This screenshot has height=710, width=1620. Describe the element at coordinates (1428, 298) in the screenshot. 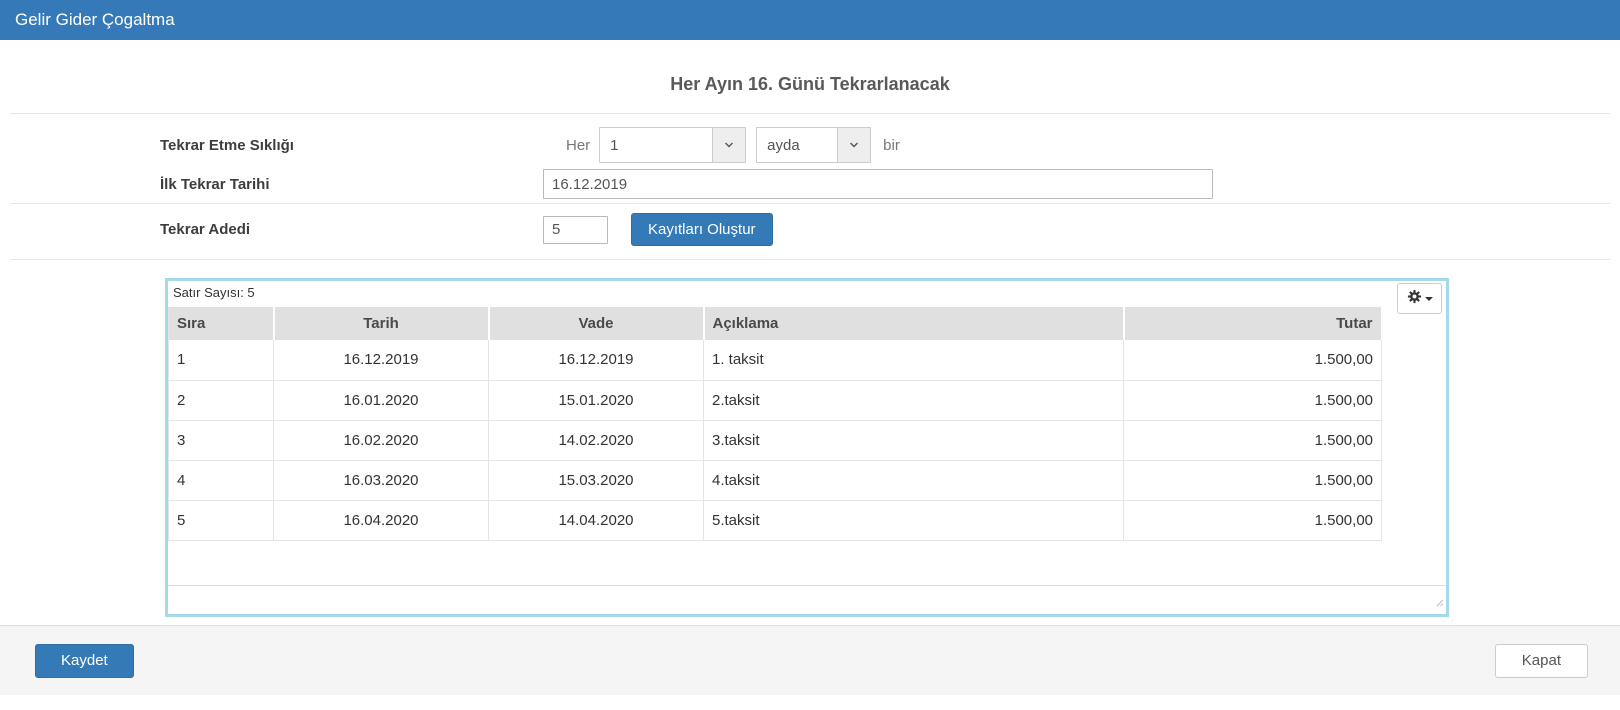

I see `caret-down-icon` at that location.